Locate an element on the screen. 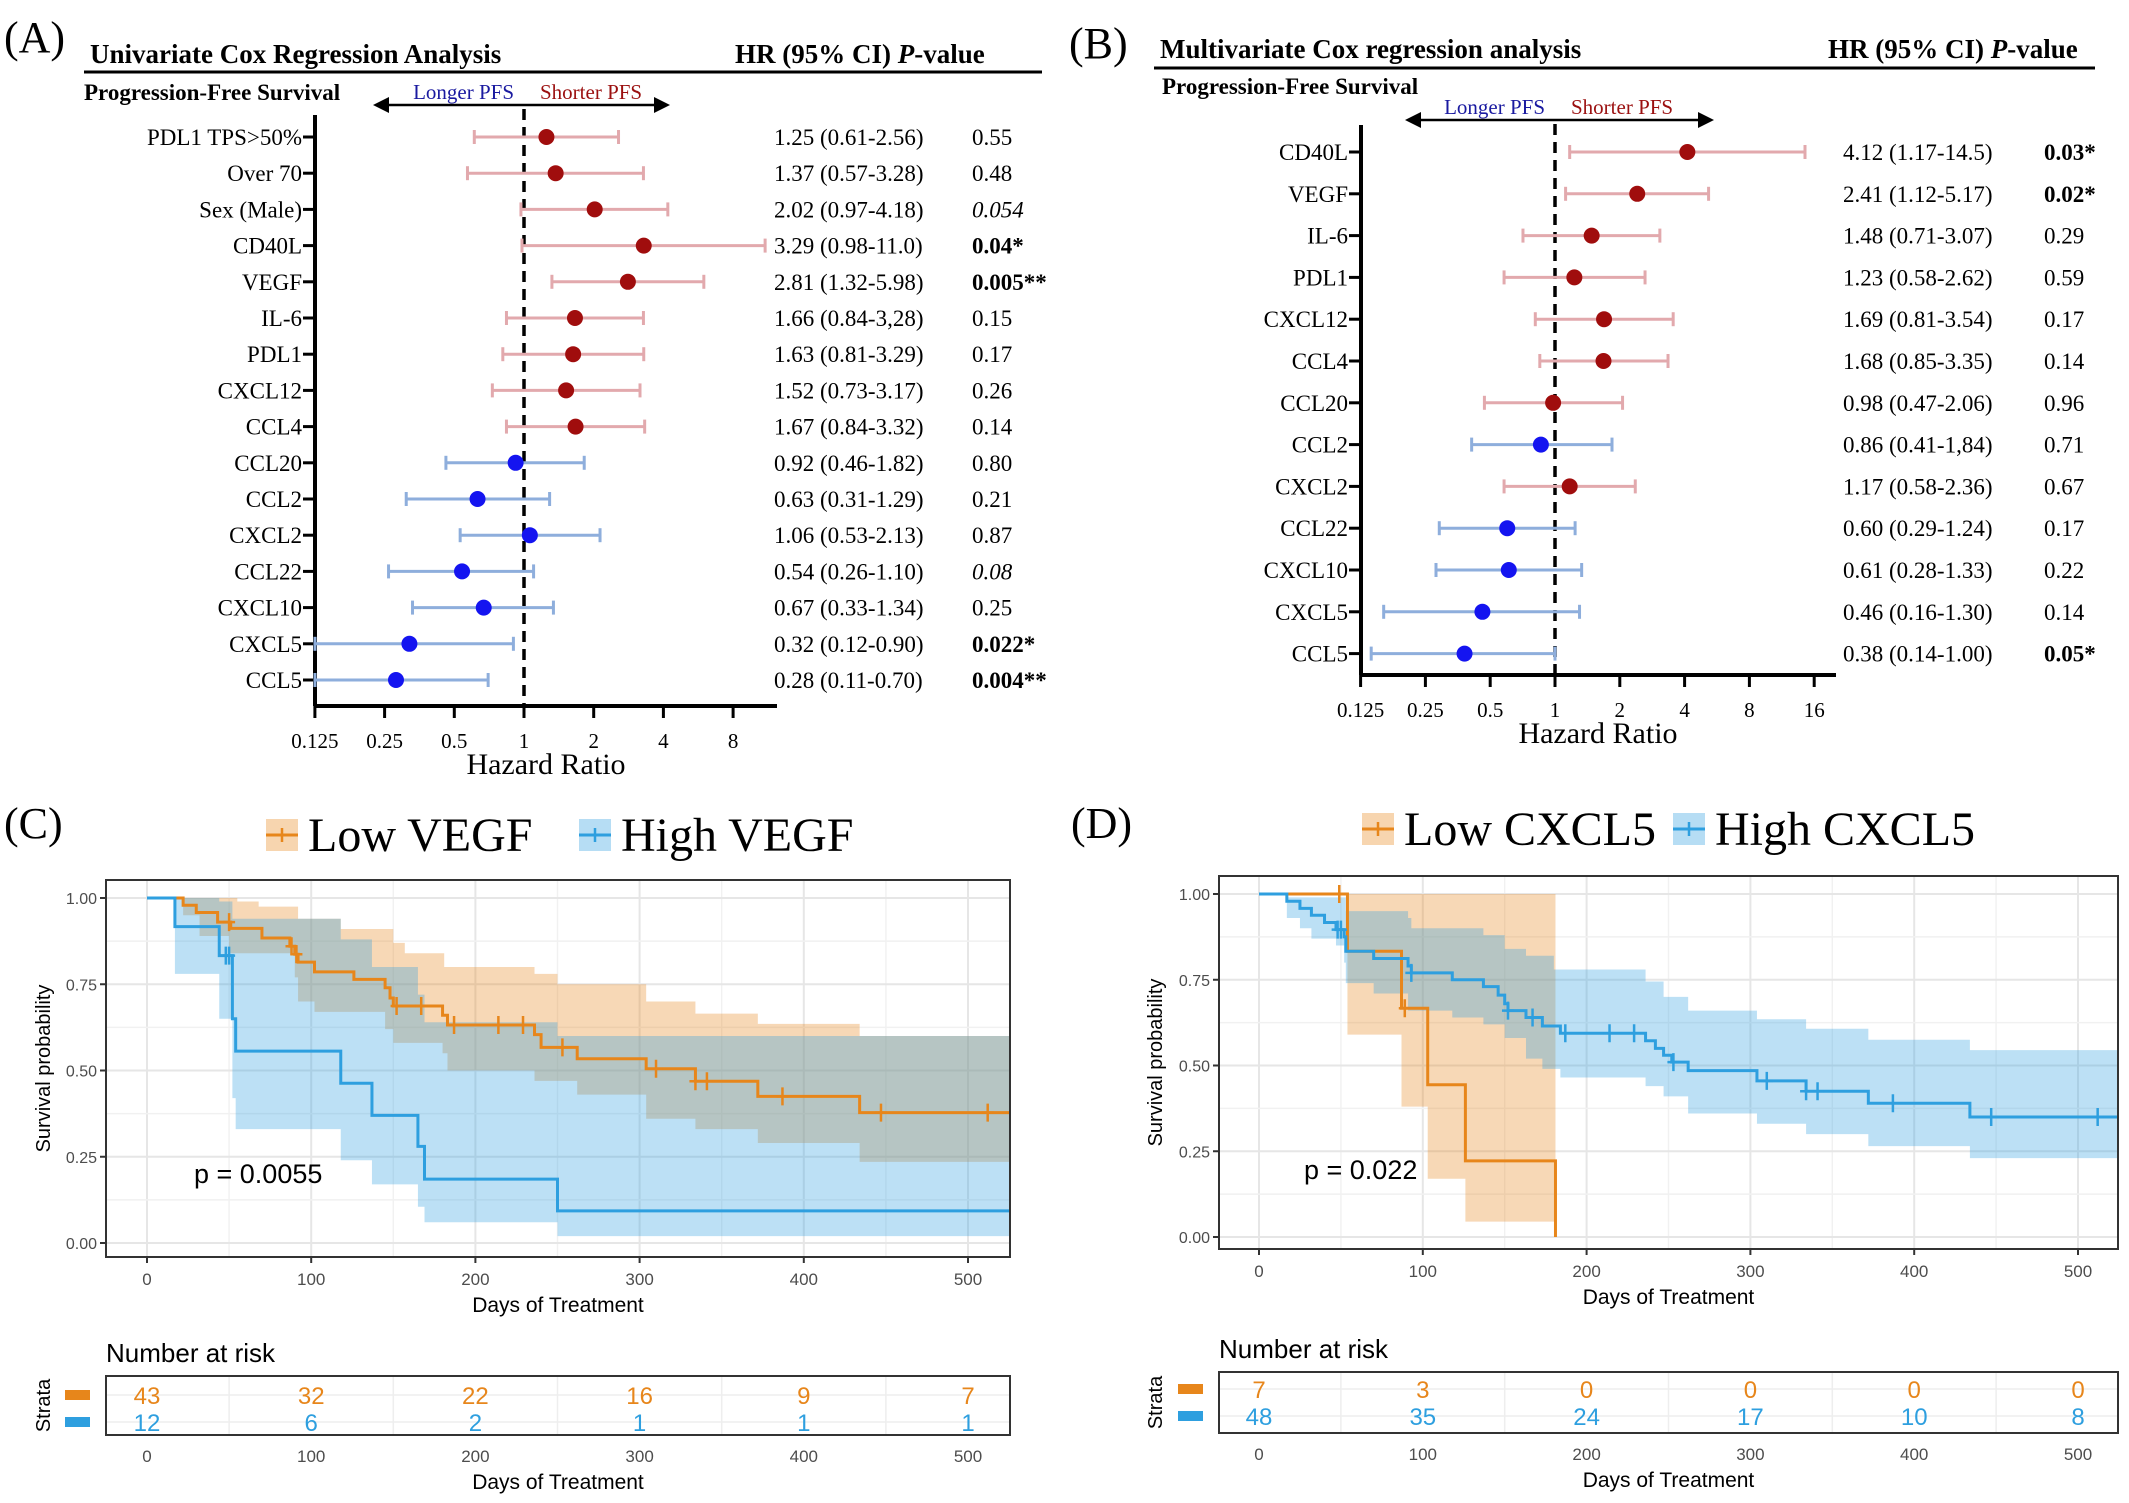 The height and width of the screenshot is (1503, 2129). forest-title: Univariate Cox Regression Analysis is located at coordinates (295, 54).